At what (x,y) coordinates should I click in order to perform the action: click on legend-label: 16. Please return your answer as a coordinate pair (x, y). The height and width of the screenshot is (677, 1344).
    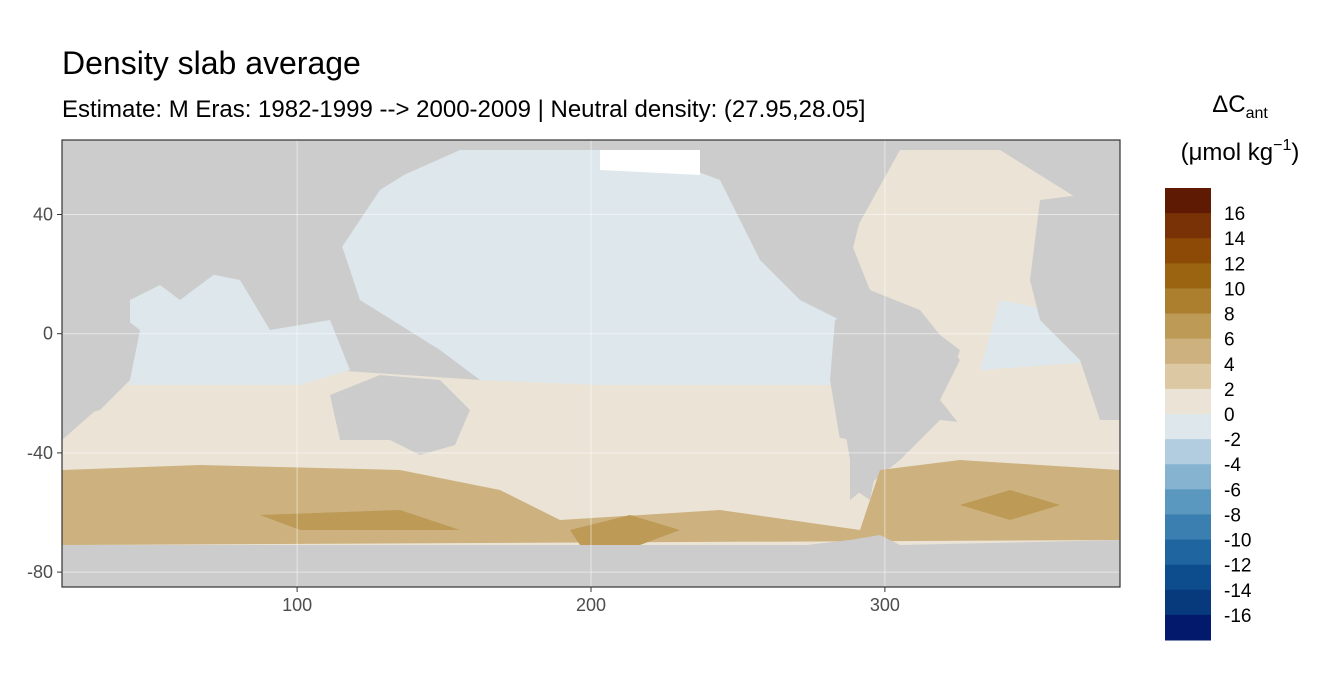
    Looking at the image, I should click on (1234, 214).